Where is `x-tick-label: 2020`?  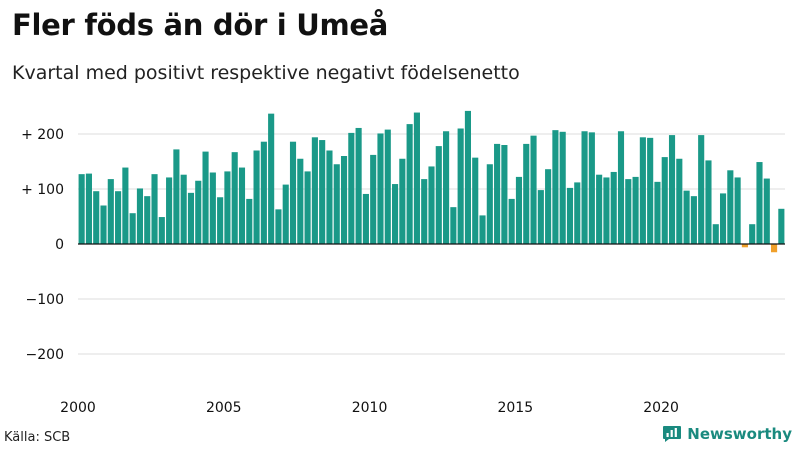 x-tick-label: 2020 is located at coordinates (661, 408).